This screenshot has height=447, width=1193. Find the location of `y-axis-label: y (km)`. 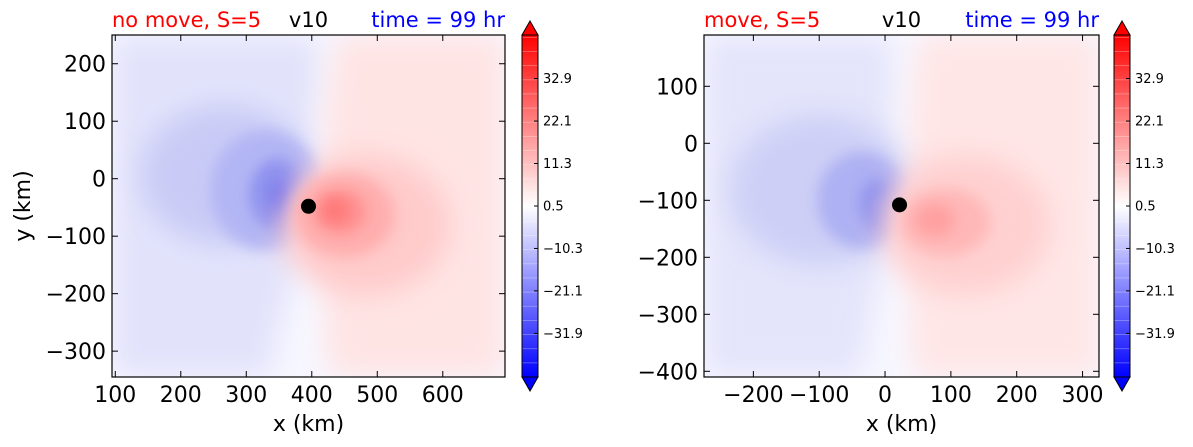

y-axis-label: y (km) is located at coordinates (23, 205).